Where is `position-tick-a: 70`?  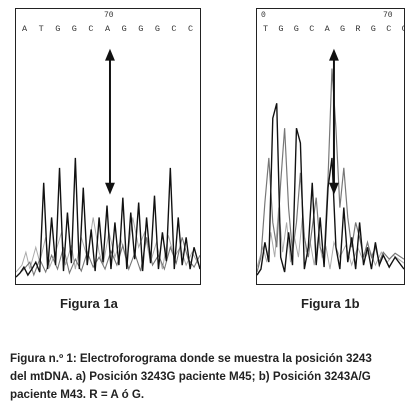 position-tick-a: 70 is located at coordinates (109, 15).